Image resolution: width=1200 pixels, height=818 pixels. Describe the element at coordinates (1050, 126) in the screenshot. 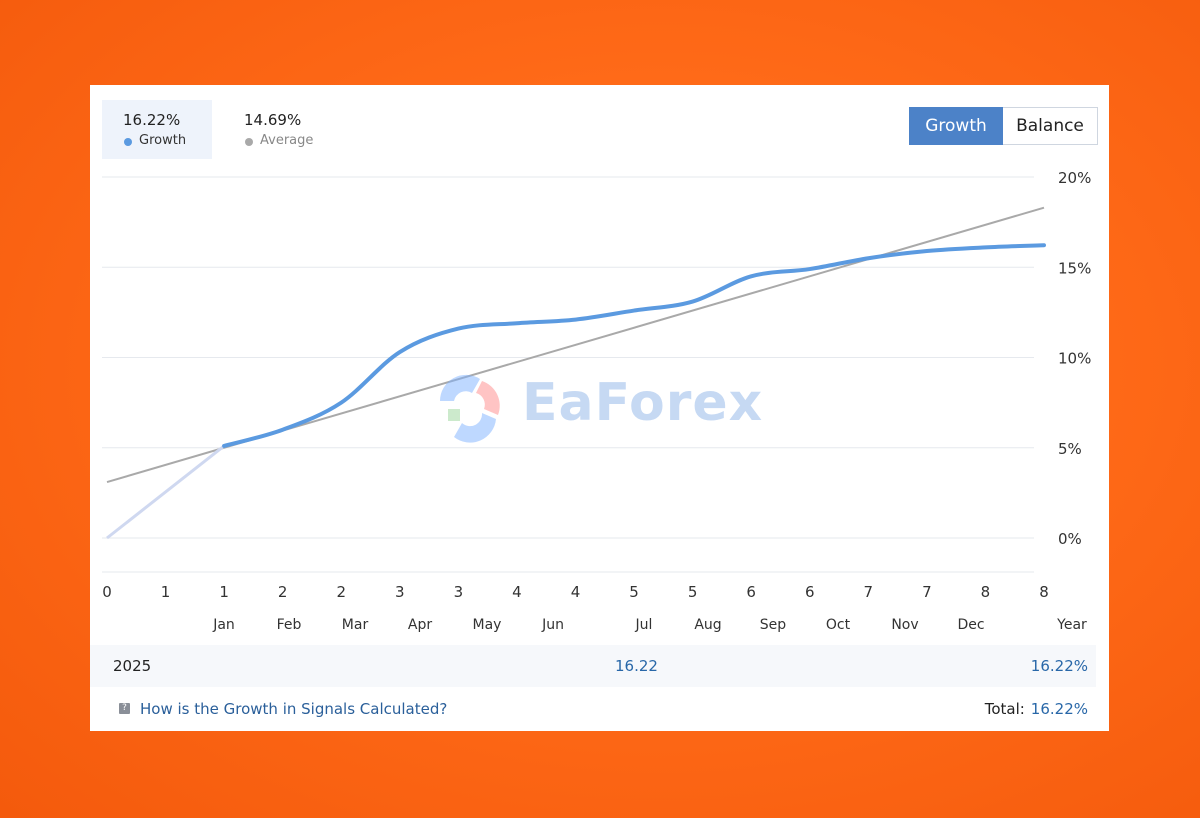

I see `balance-toggle-button: Balance` at that location.